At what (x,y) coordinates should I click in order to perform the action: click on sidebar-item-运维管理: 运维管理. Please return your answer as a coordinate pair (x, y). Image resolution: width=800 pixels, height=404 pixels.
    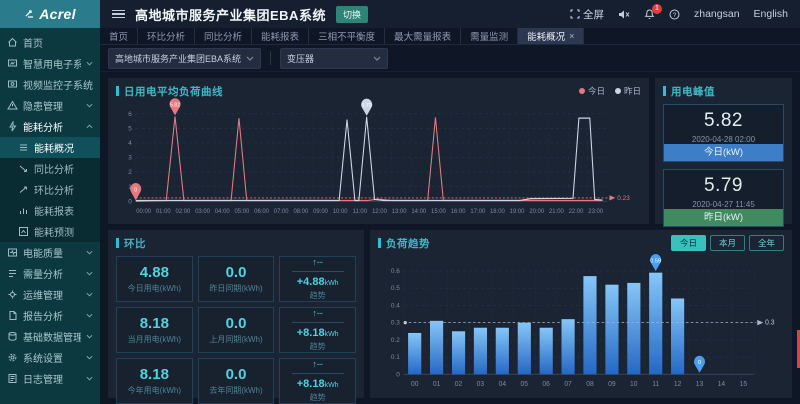
    Looking at the image, I should click on (50, 294).